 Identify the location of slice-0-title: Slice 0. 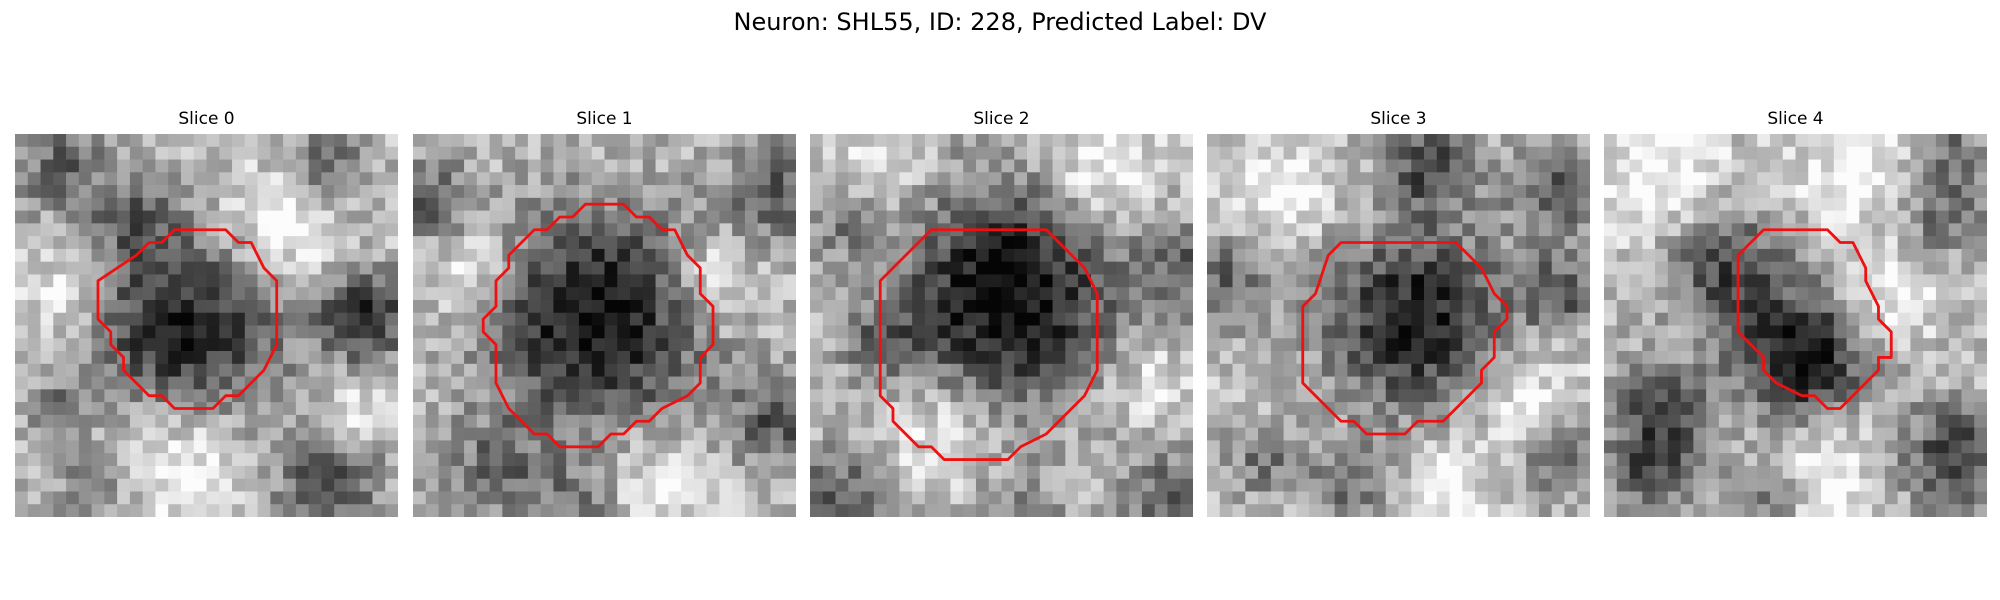
(206, 119).